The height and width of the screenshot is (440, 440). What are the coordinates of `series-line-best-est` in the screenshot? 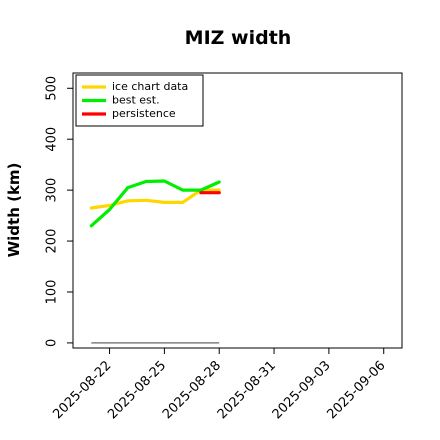 It's located at (155, 203).